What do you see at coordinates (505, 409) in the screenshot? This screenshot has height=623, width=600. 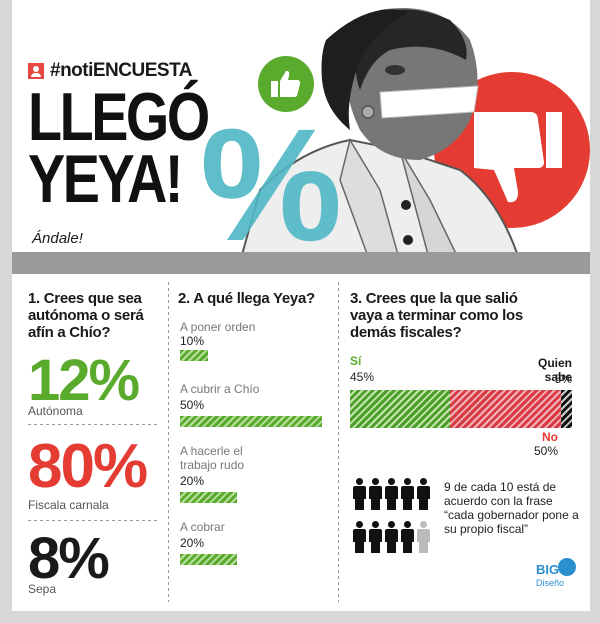 I see `q3-bar-no` at bounding box center [505, 409].